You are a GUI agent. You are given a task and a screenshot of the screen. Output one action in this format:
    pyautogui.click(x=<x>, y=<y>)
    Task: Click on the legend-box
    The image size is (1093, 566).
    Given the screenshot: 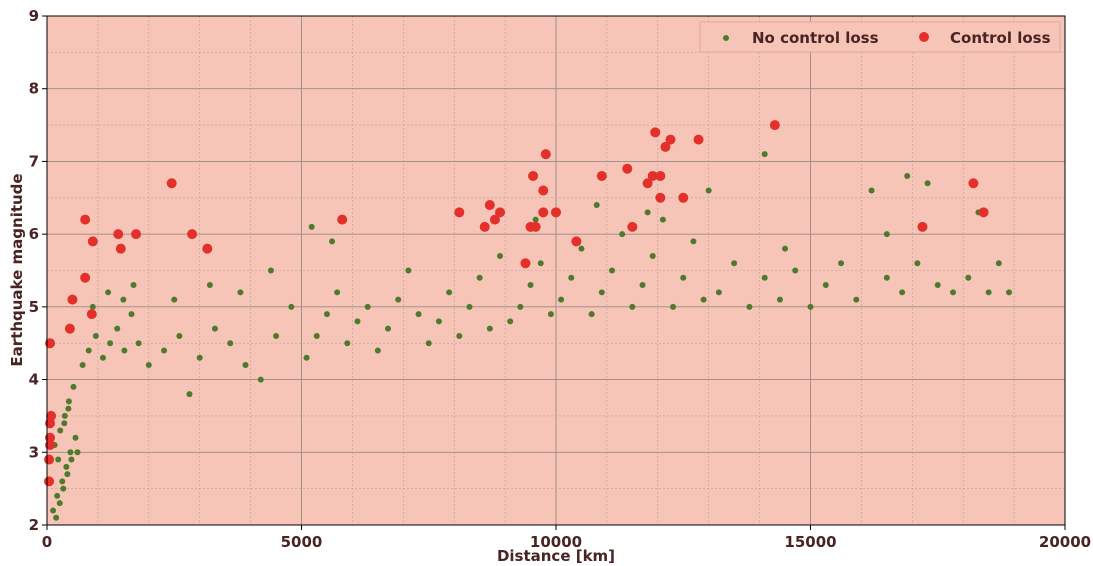 What is the action you would take?
    pyautogui.click(x=880, y=37)
    